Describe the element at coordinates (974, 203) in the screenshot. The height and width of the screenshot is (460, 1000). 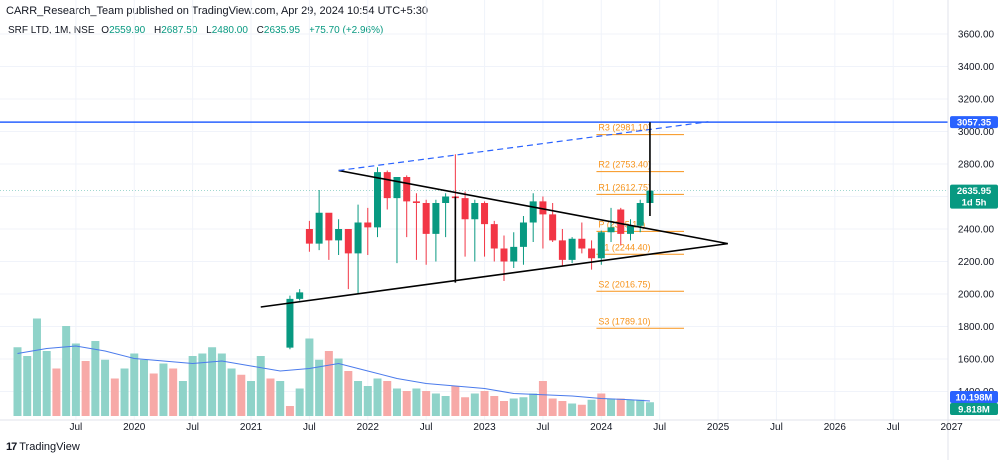
I see `countdown-label: 1d 5h` at that location.